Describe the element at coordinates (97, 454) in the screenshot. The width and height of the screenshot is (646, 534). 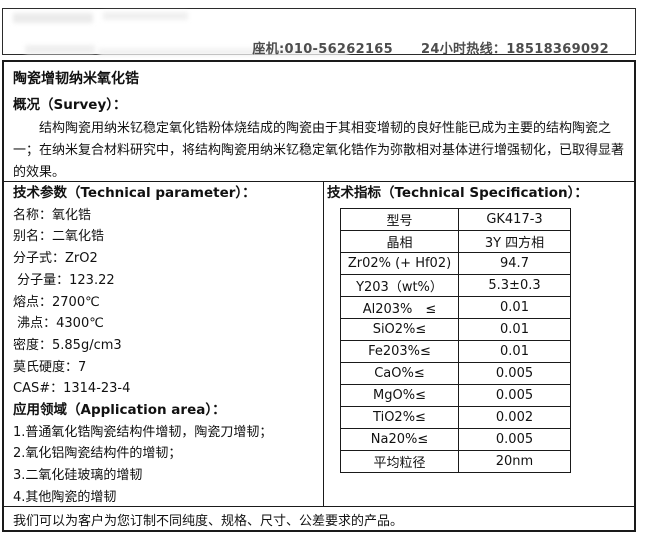
I see `application-item-2: 2.氧化铝陶瓷结构件的增韧；` at that location.